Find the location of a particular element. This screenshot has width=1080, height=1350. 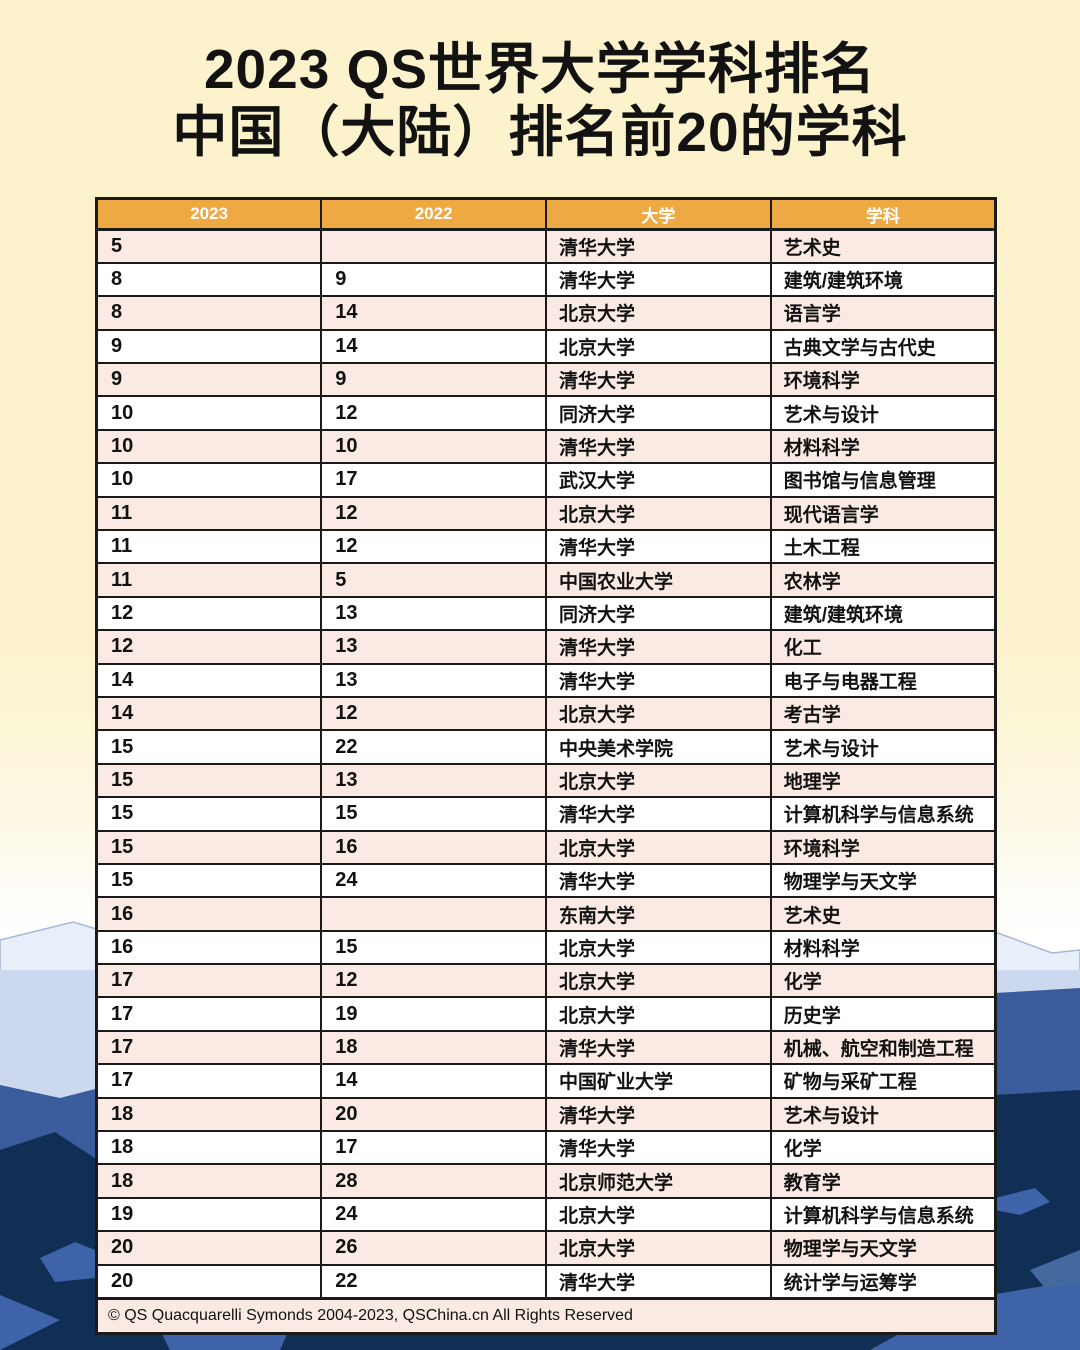

table-row: 17 12 北京大学 化学 is located at coordinates (546, 981).